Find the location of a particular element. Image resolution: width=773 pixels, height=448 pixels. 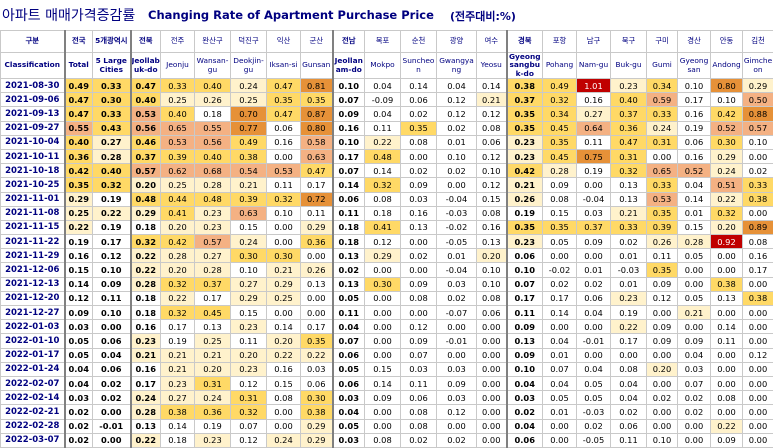

header-ko-13: 여수 is located at coordinates (492, 42).